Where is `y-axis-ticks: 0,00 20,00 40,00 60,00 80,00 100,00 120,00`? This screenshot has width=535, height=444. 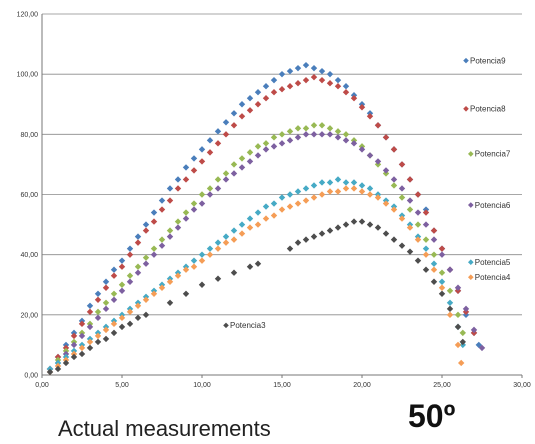
y-axis-ticks: 0,00 20,00 40,00 60,00 80,00 100,00 120,00 is located at coordinates (28, 196).